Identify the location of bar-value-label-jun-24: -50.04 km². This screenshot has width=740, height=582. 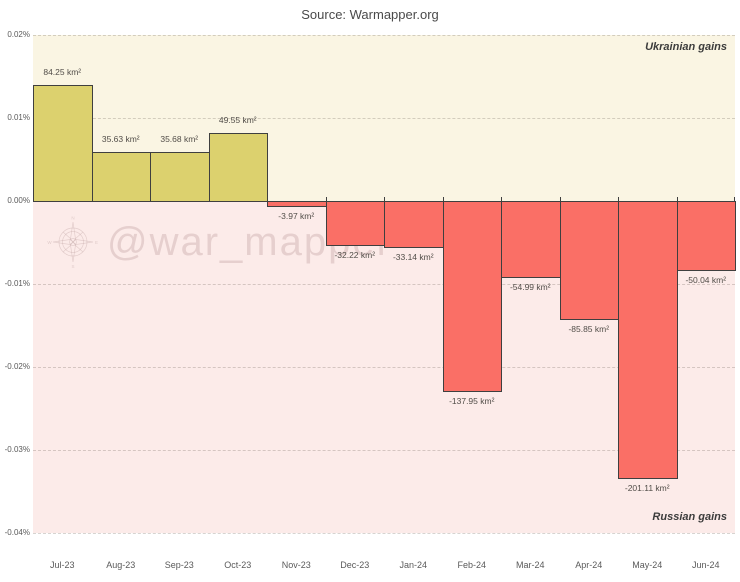
(706, 279).